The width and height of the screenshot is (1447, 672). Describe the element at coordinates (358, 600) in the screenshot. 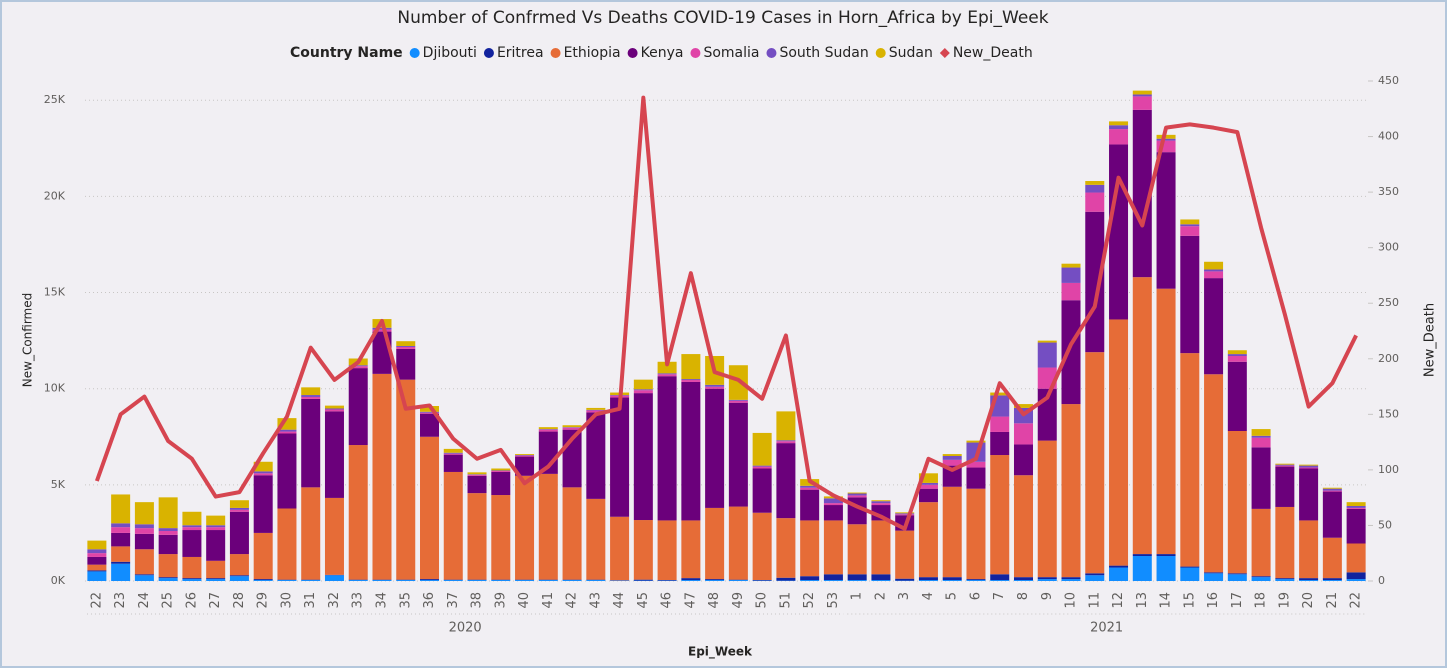

I see `x-tick-label: 33` at that location.